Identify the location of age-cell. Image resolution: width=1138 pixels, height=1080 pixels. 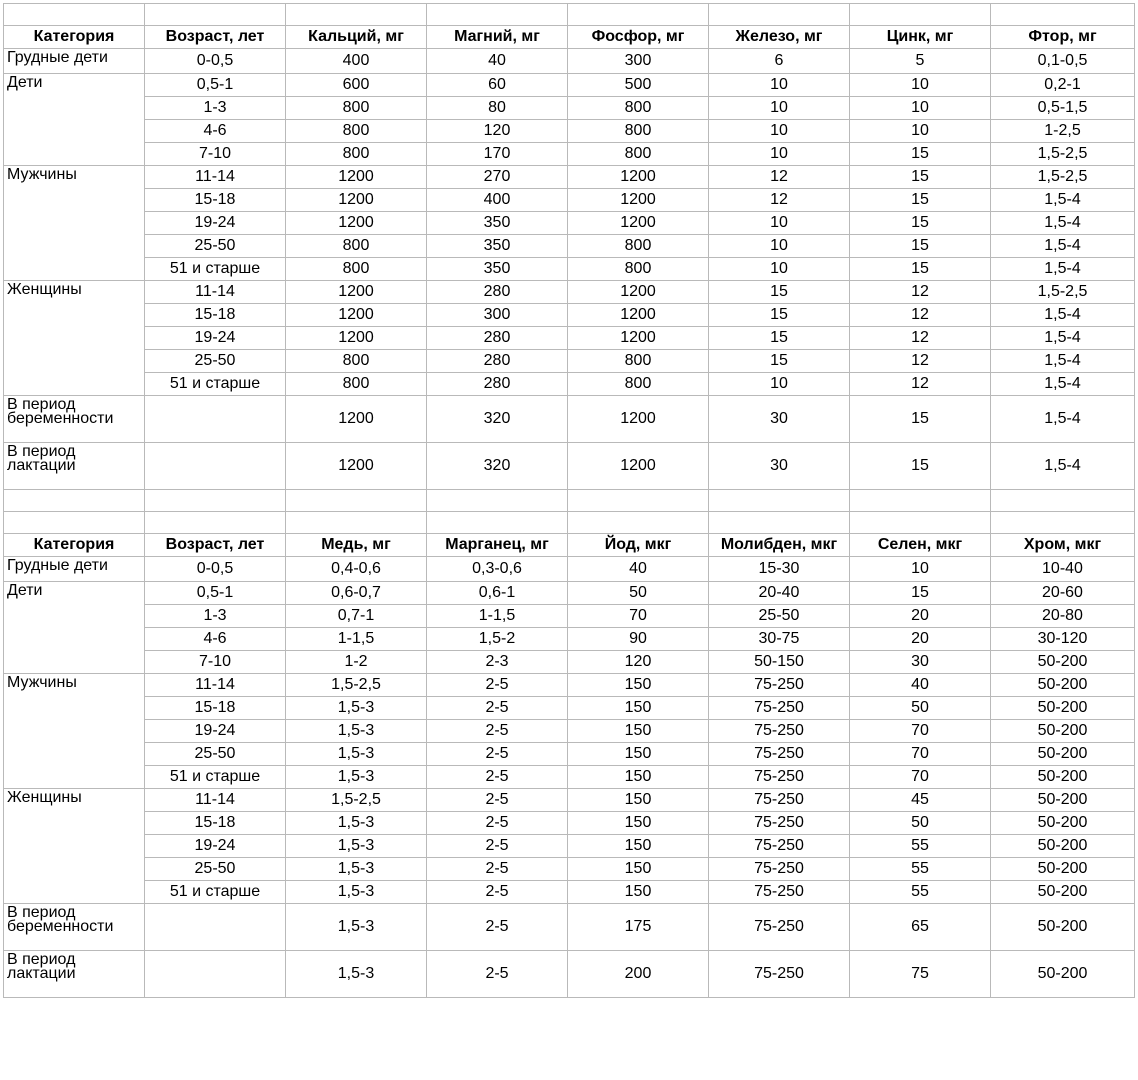
(215, 419).